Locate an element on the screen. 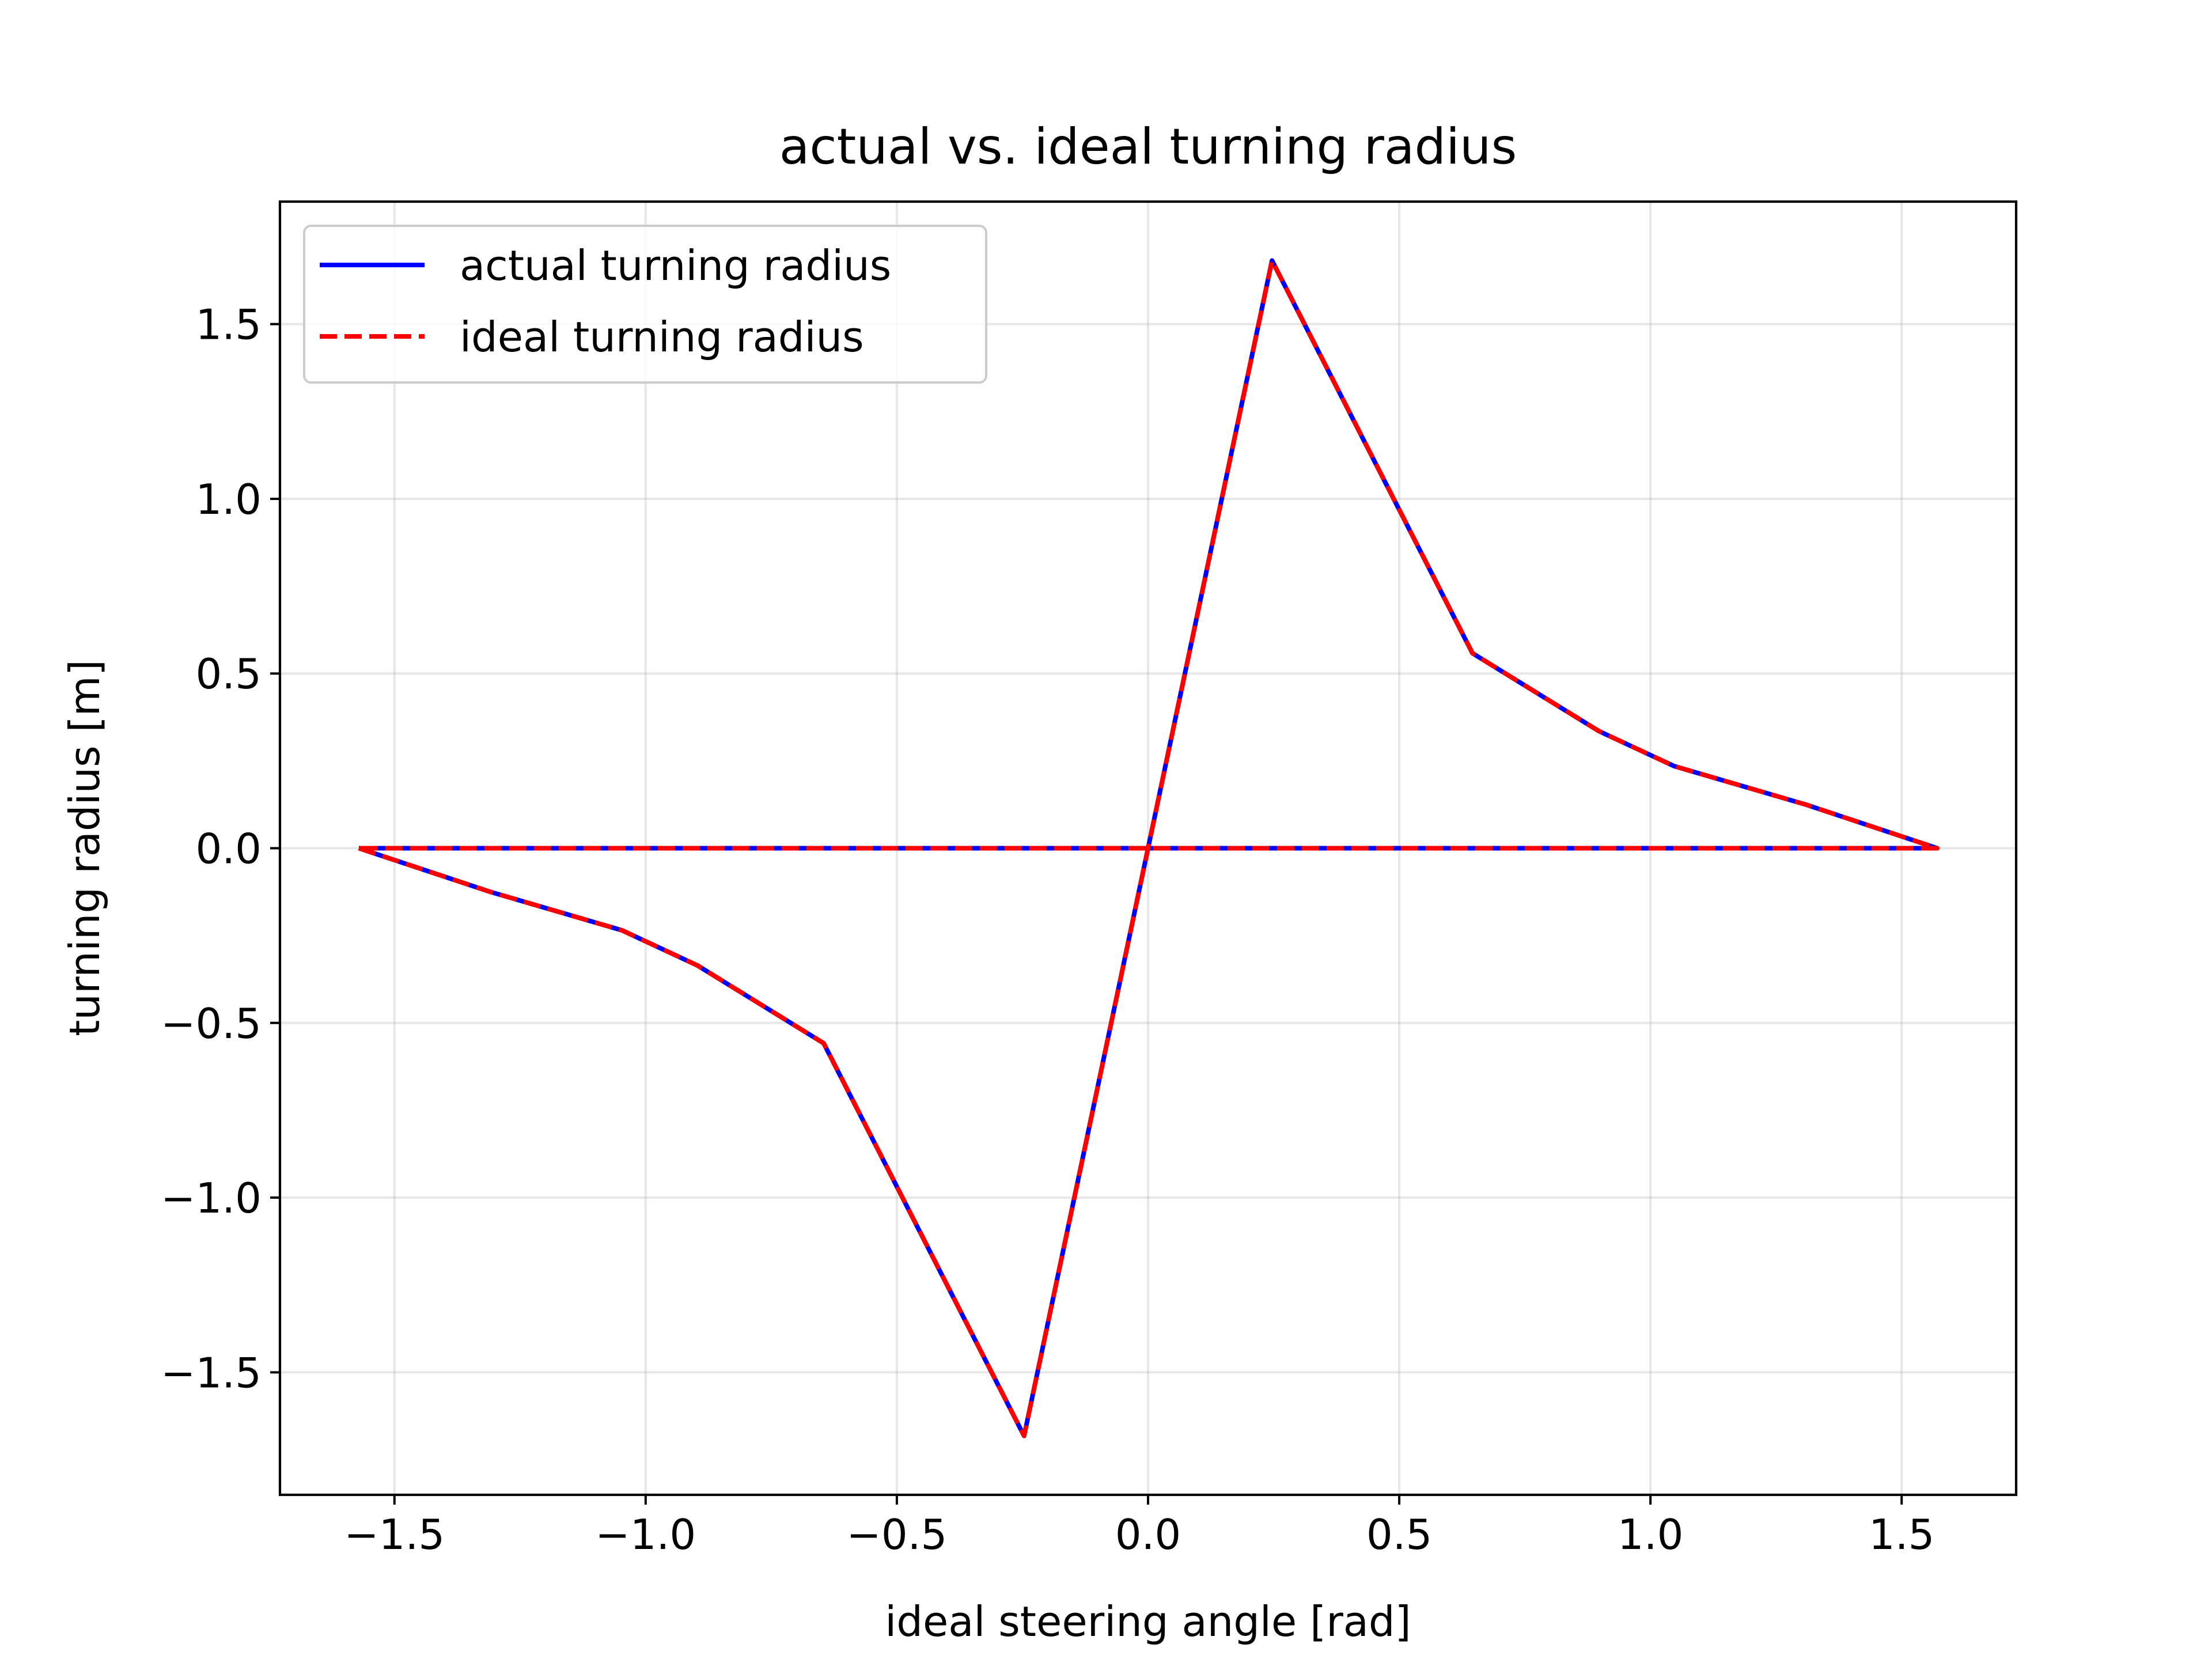 Image resolution: width=2212 pixels, height=1659 pixels. x-tick-label: 0.0 is located at coordinates (1148, 1534).